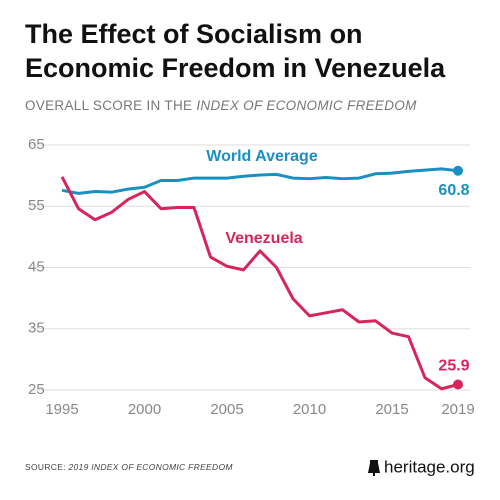 The height and width of the screenshot is (500, 500). I want to click on y-tick-label: 35, so click(36, 328).